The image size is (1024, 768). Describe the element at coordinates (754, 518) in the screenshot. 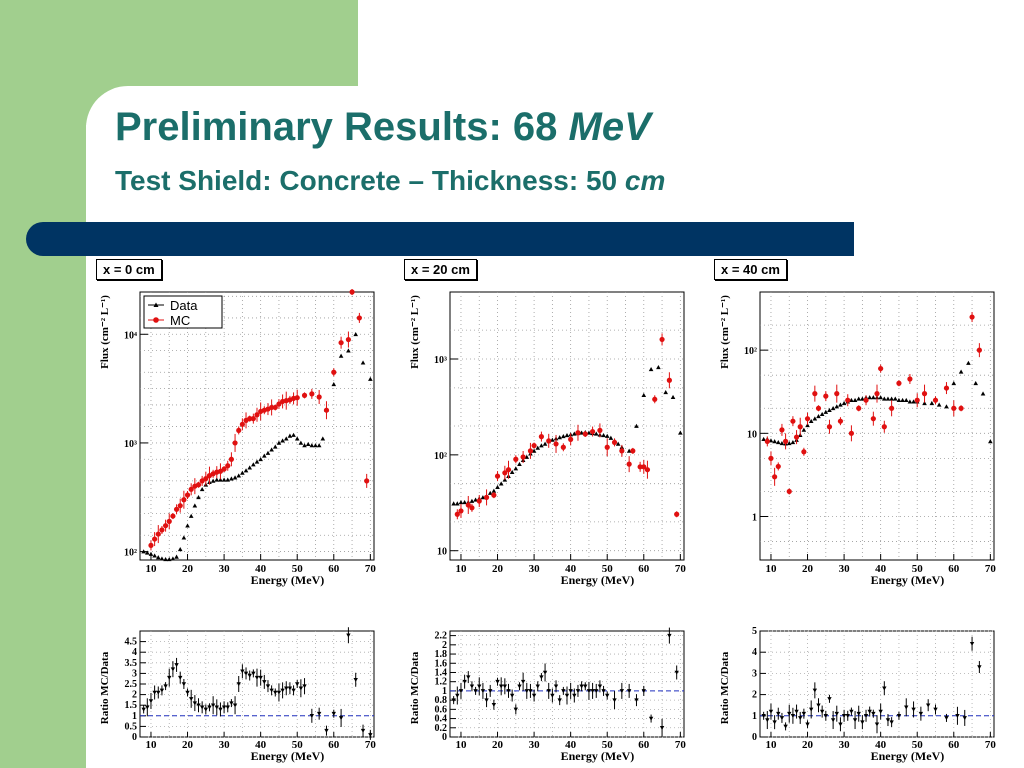

I see `y-tick-label: 1` at that location.